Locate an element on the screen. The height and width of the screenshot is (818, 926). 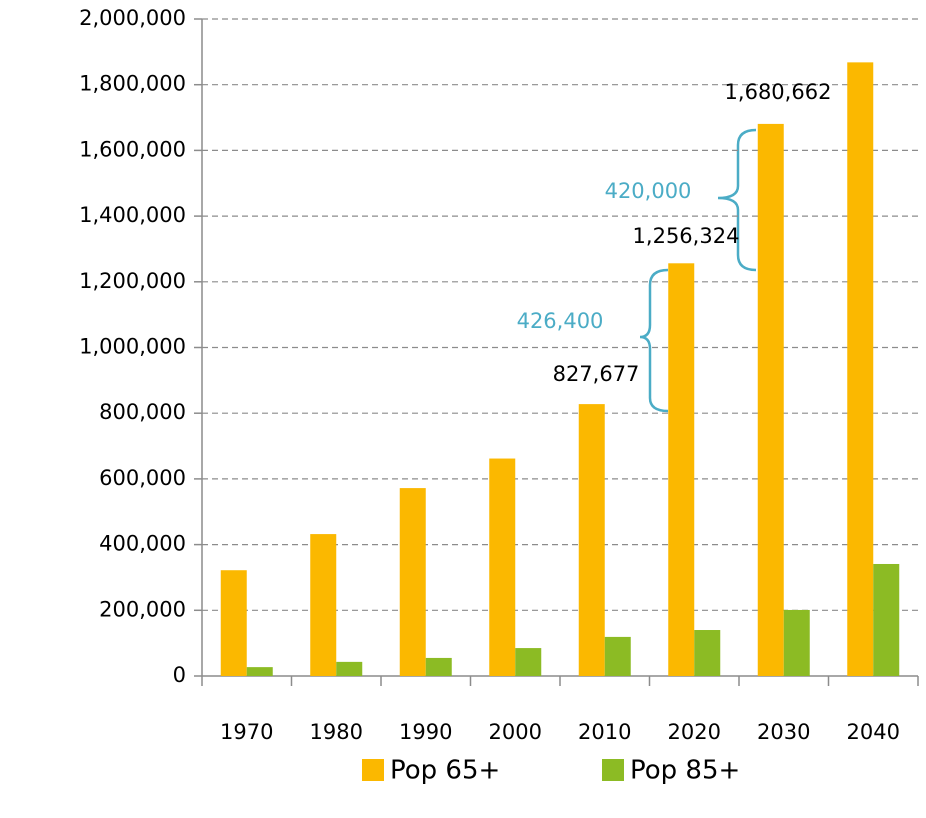
x-tick-label: 2010 is located at coordinates (604, 732).